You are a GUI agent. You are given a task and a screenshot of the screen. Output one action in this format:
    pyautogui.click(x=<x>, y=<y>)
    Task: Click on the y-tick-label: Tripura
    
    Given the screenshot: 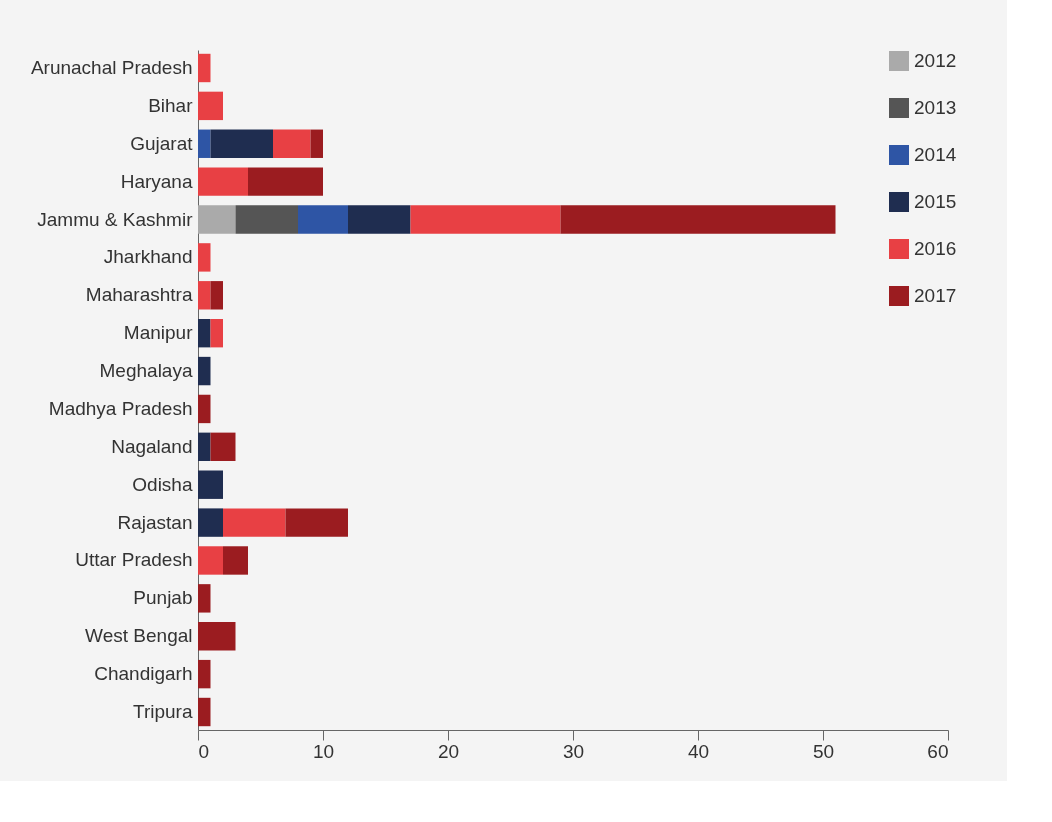 What is the action you would take?
    pyautogui.click(x=163, y=712)
    